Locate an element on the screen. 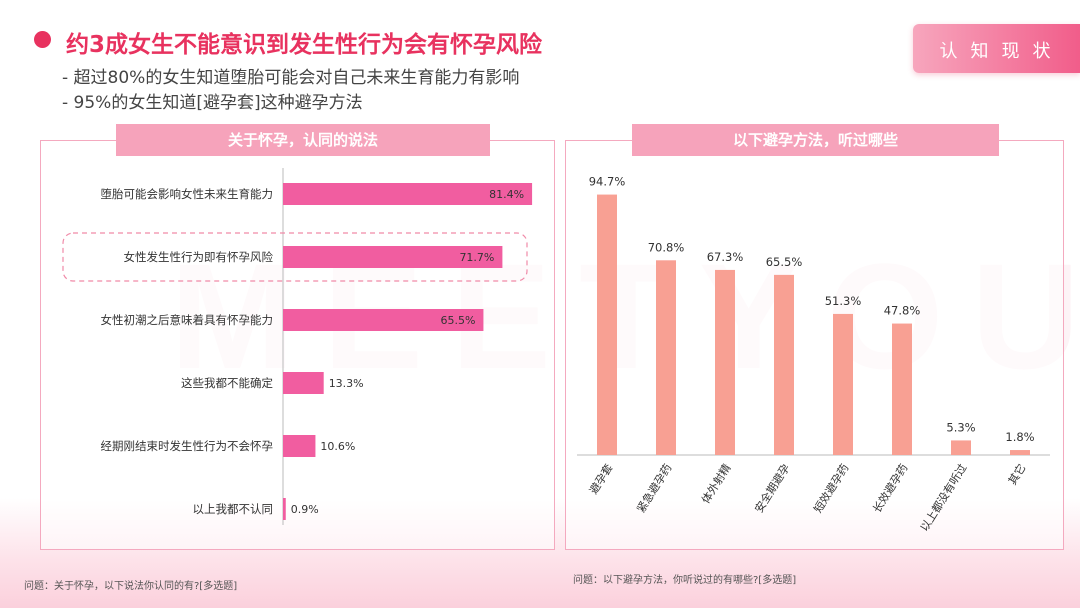 The width and height of the screenshot is (1080, 608). left-chart-heading: 关于怀孕，认同的说法 is located at coordinates (303, 140).